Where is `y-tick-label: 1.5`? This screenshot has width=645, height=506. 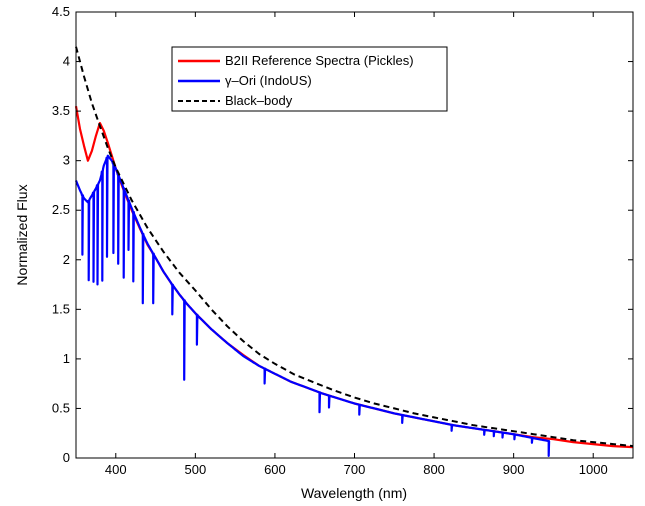 y-tick-label: 1.5 is located at coordinates (61, 308).